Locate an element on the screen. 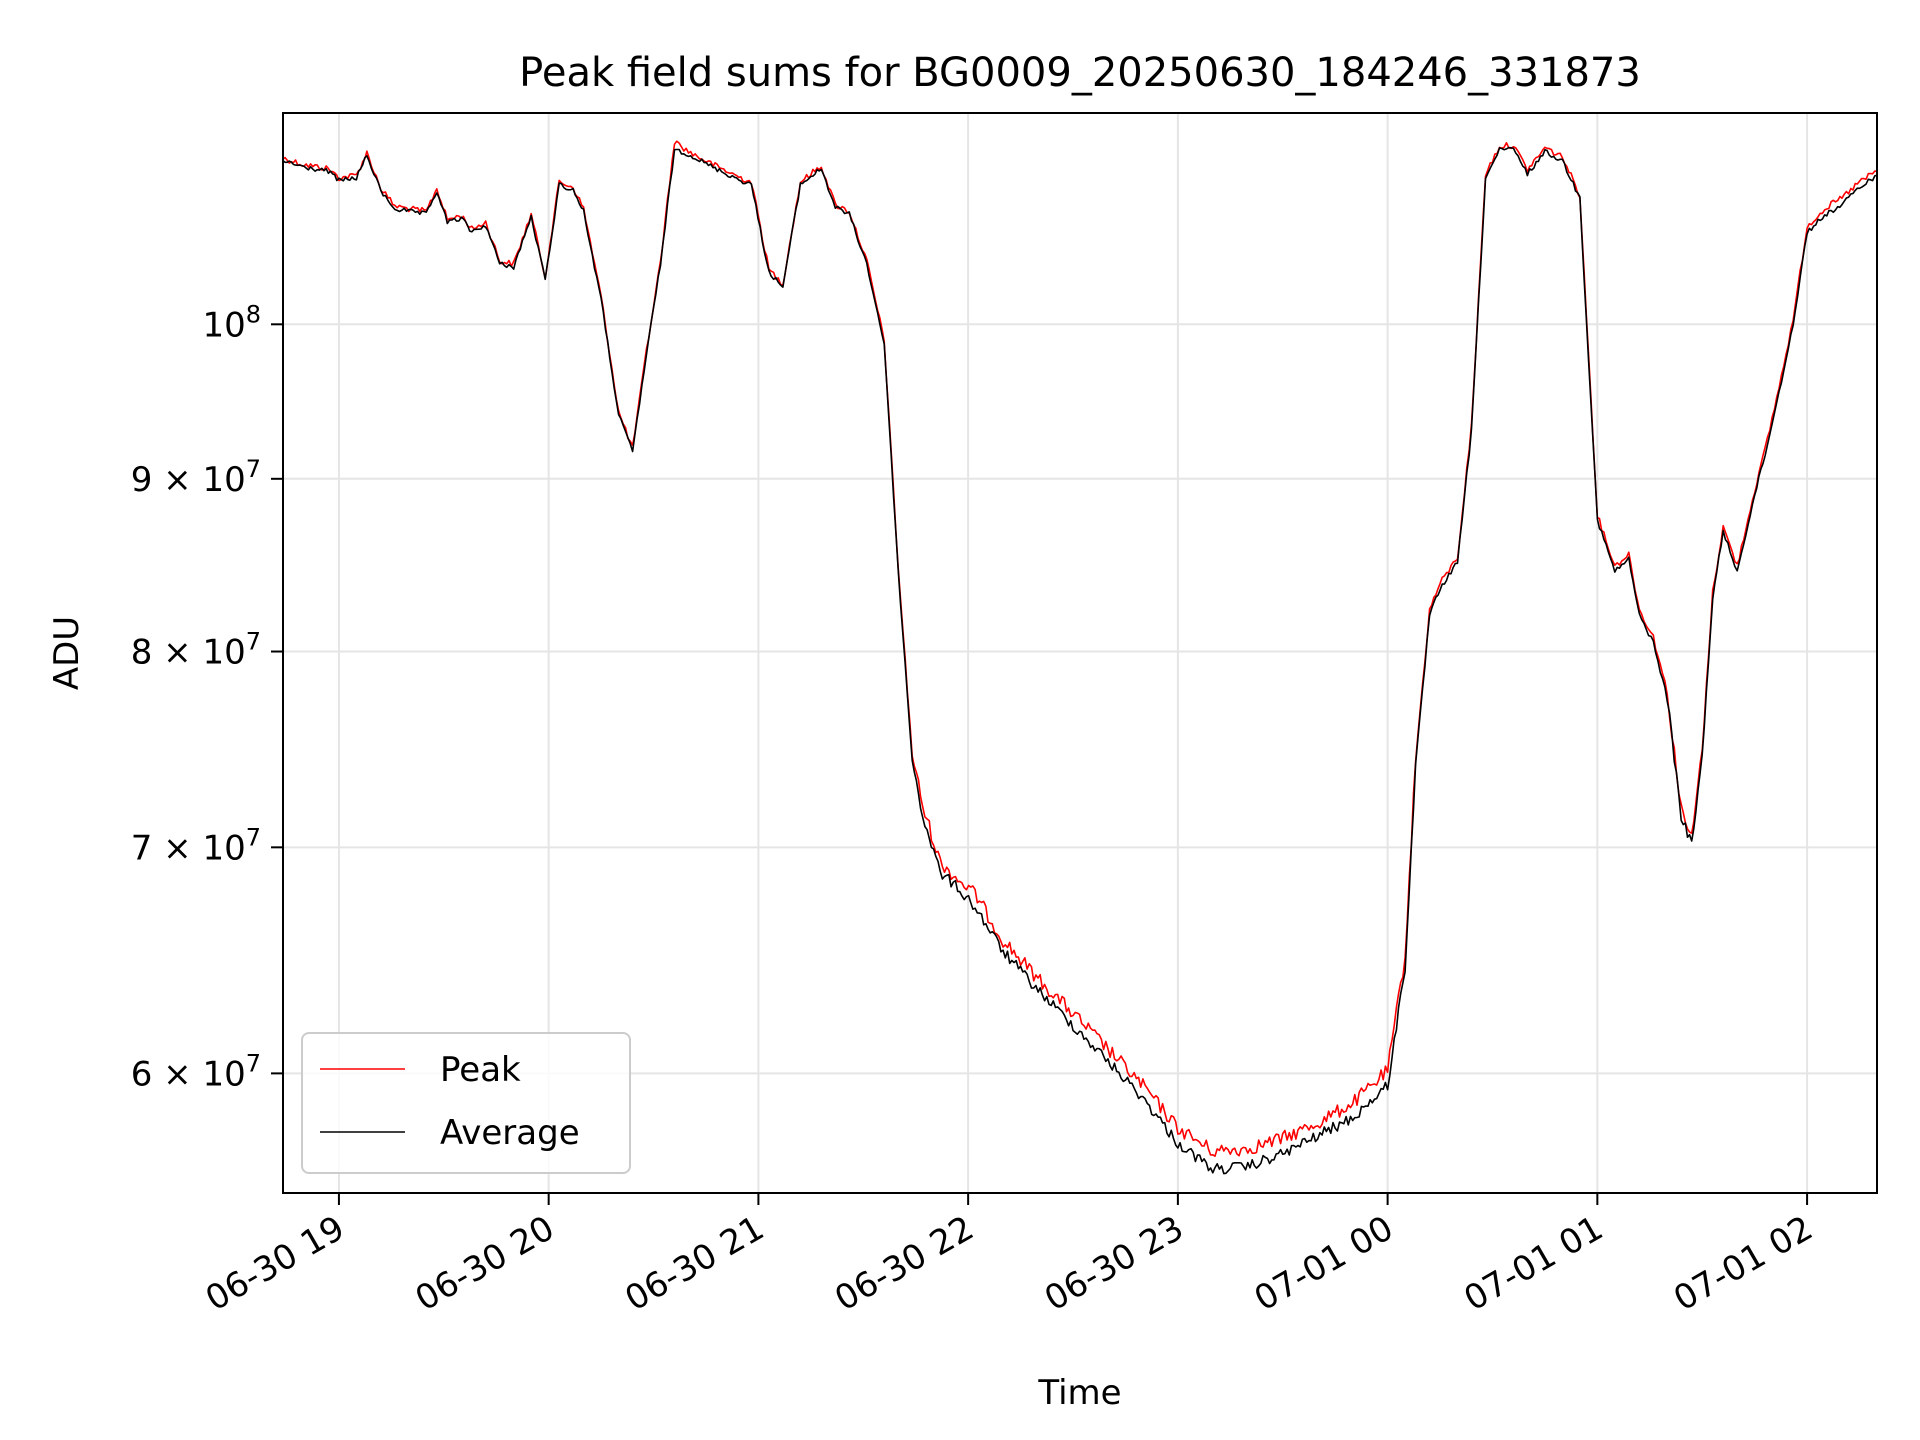 The width and height of the screenshot is (1920, 1440). y-tick-label: 8 × 107 is located at coordinates (196, 650).